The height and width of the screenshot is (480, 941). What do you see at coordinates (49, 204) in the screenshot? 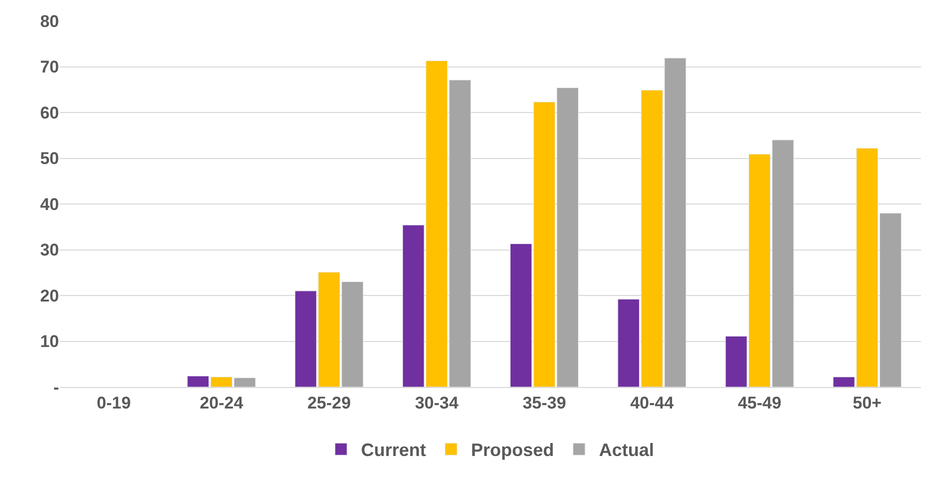
I see `y-tick-label: 40` at bounding box center [49, 204].